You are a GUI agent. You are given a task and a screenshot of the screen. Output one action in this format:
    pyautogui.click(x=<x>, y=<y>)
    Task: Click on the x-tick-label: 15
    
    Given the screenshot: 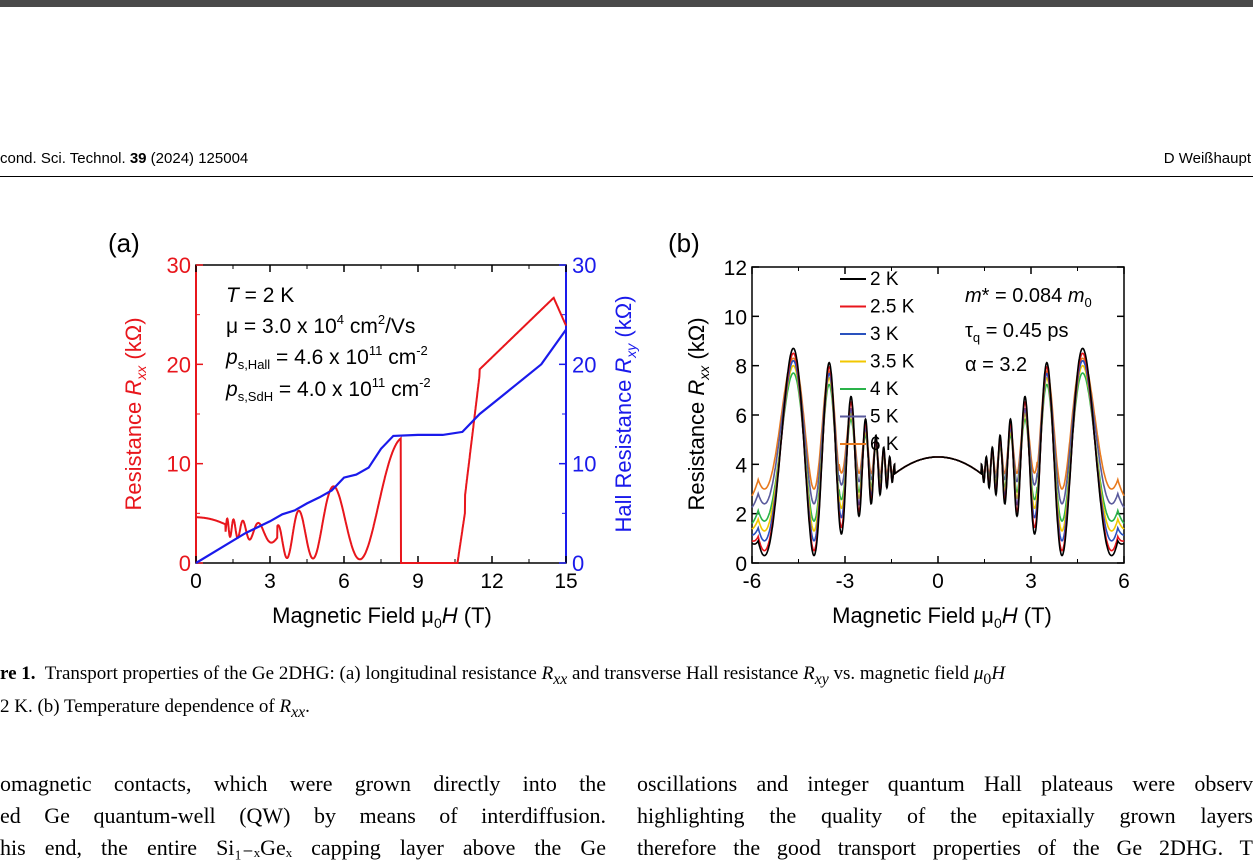 What is the action you would take?
    pyautogui.click(x=565, y=581)
    